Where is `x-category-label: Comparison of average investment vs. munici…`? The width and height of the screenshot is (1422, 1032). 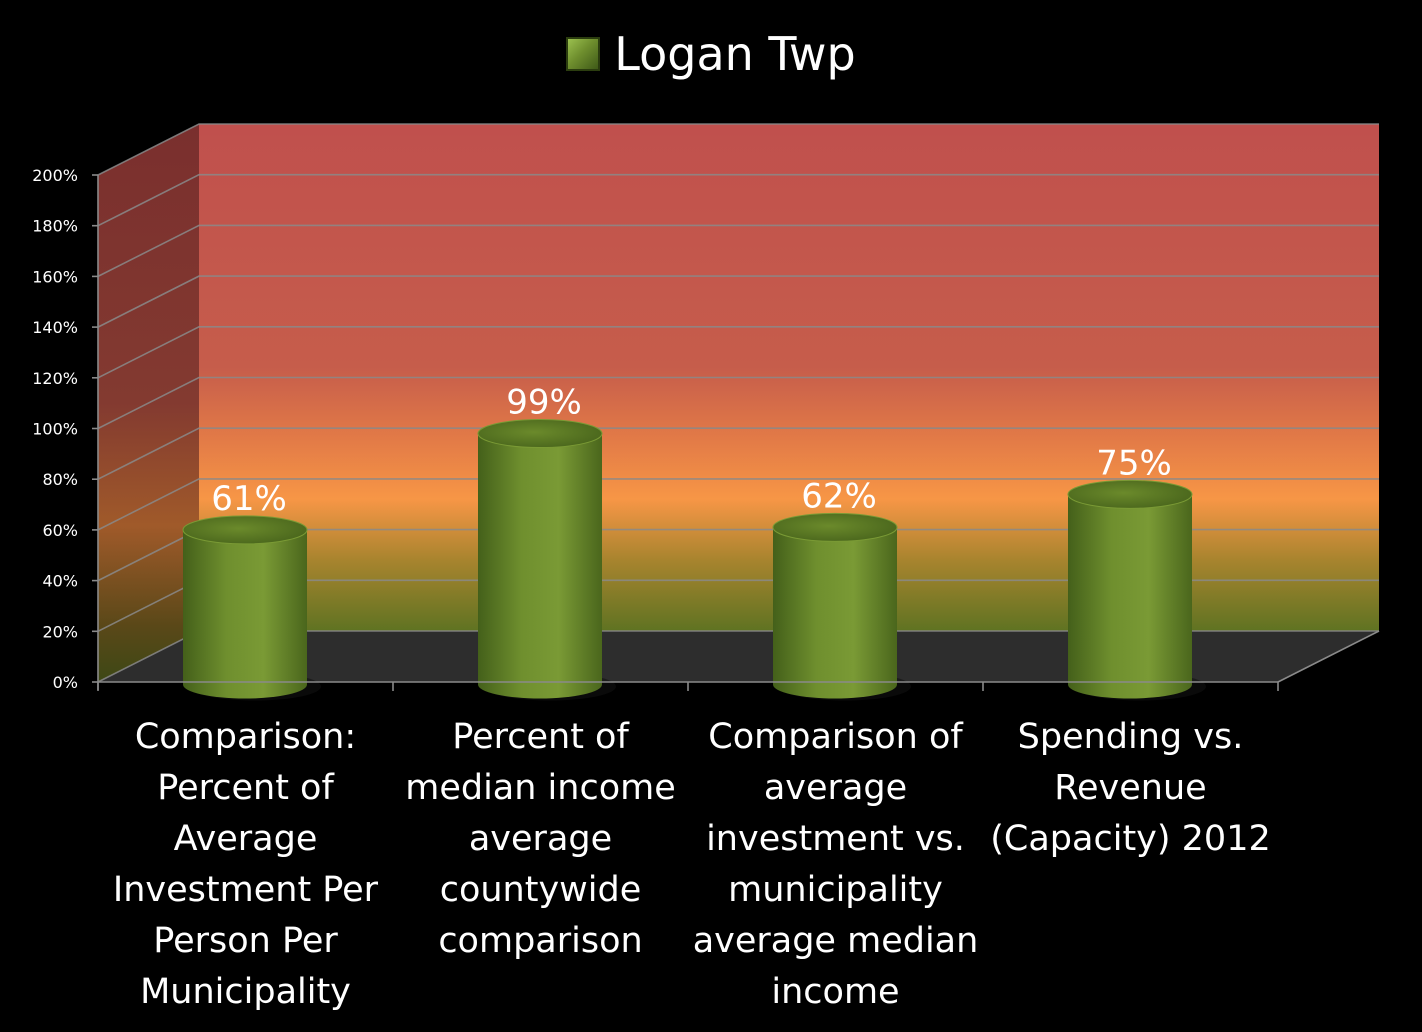
x-category-label: Comparison of average investment vs. munici… is located at coordinates (836, 864).